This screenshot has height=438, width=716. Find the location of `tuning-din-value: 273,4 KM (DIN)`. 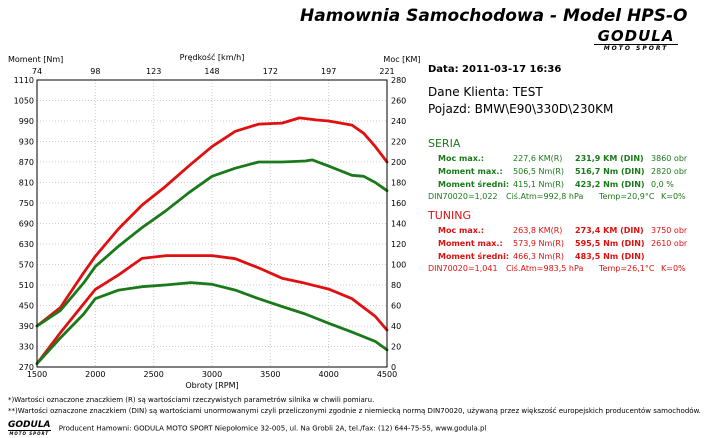

tuning-din-value: 273,4 KM (DIN) is located at coordinates (609, 230).